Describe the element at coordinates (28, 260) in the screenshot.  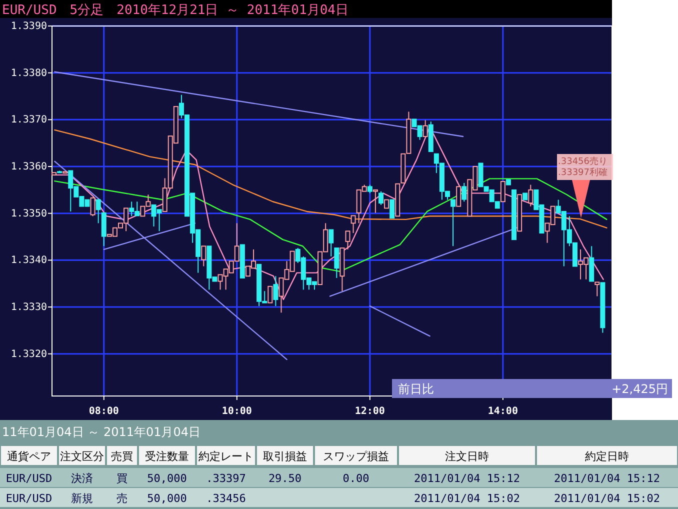
I see `y-tick-label: 1.3340` at that location.